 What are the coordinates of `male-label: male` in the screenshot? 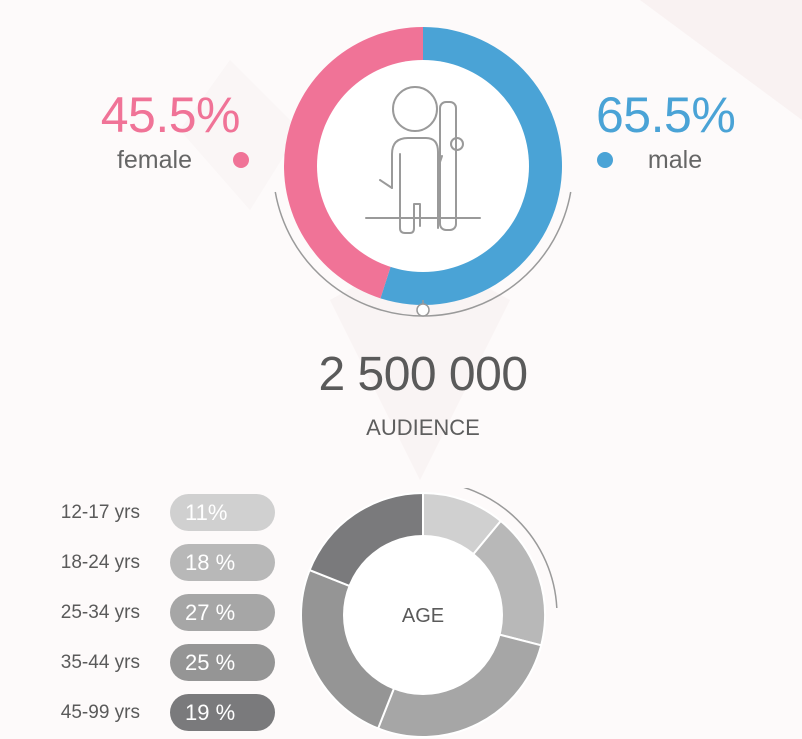 It's located at (675, 160).